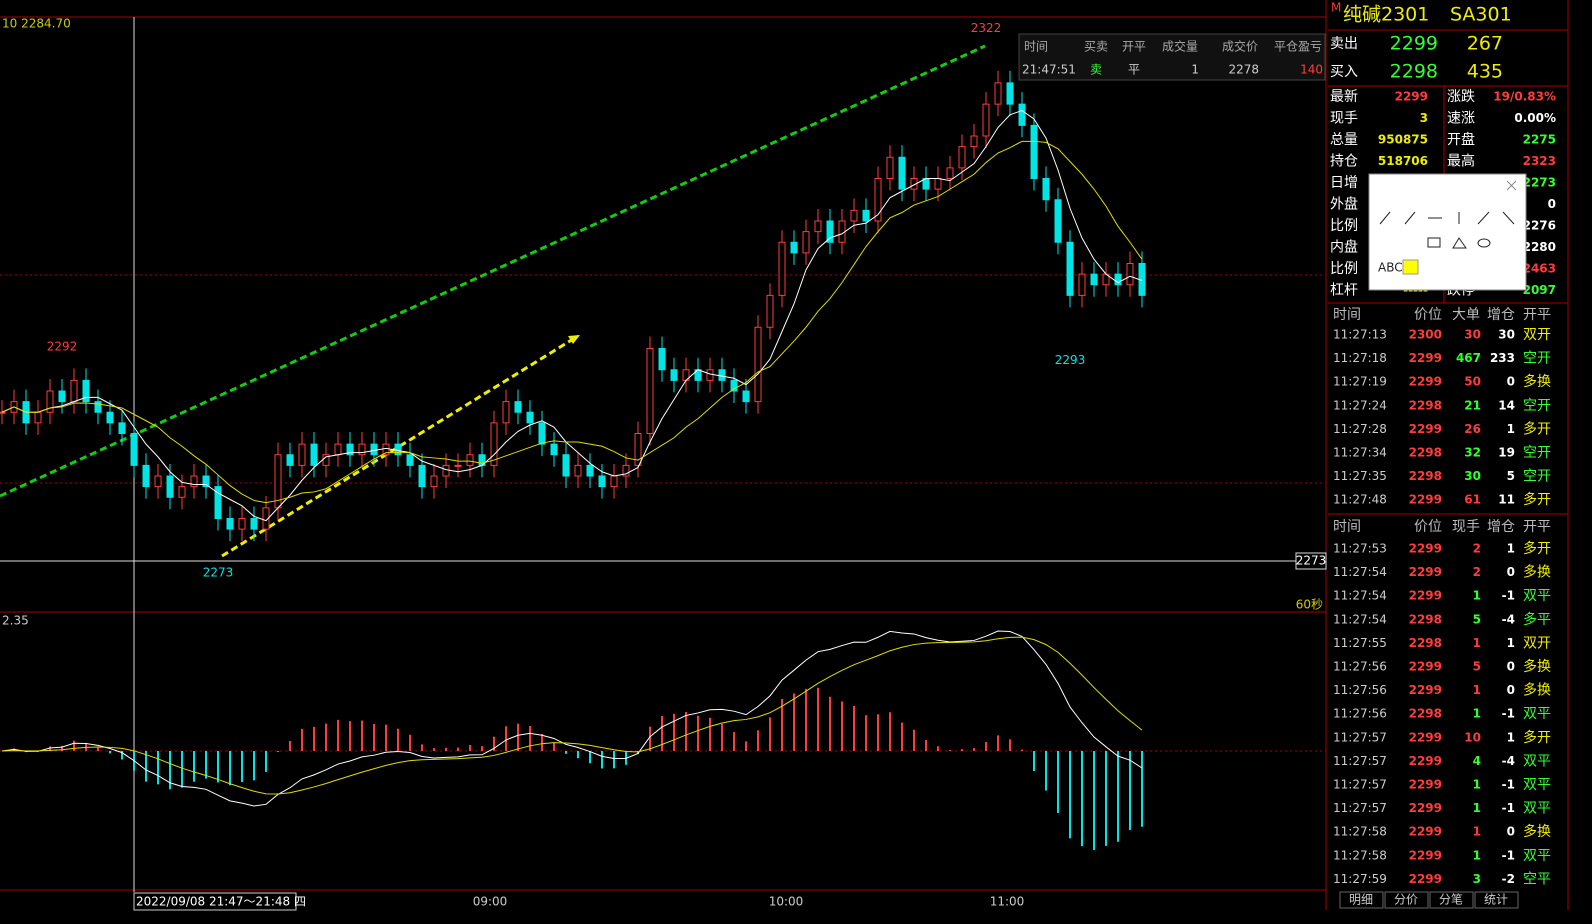 Image resolution: width=1592 pixels, height=924 pixels. I want to click on bid-price: 2298, so click(1414, 72).